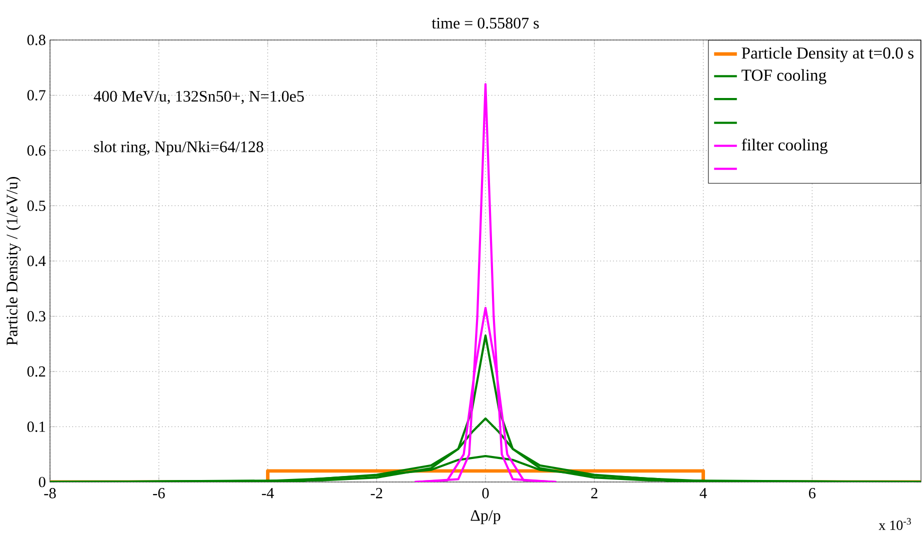  Describe the element at coordinates (36, 316) in the screenshot. I see `y-tick-label: 0.3` at that location.